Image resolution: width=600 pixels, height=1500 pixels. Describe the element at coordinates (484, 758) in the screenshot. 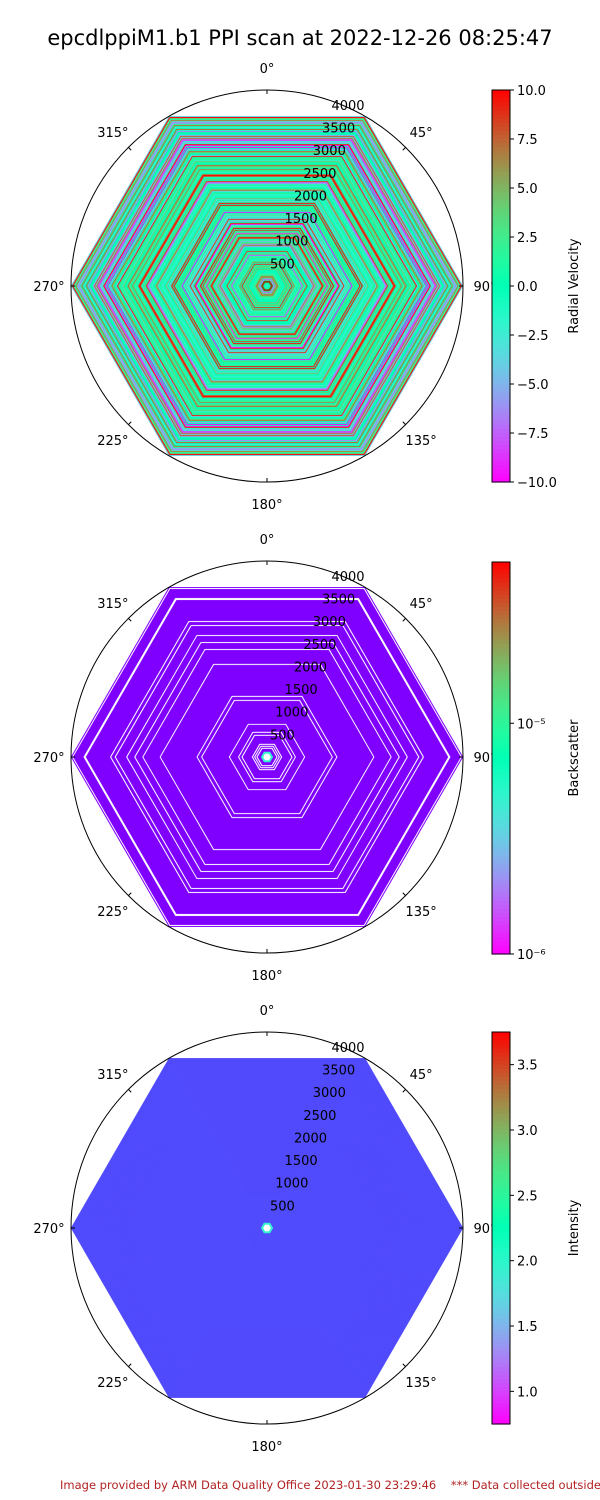

I see `angle-tick-label: 90°` at that location.